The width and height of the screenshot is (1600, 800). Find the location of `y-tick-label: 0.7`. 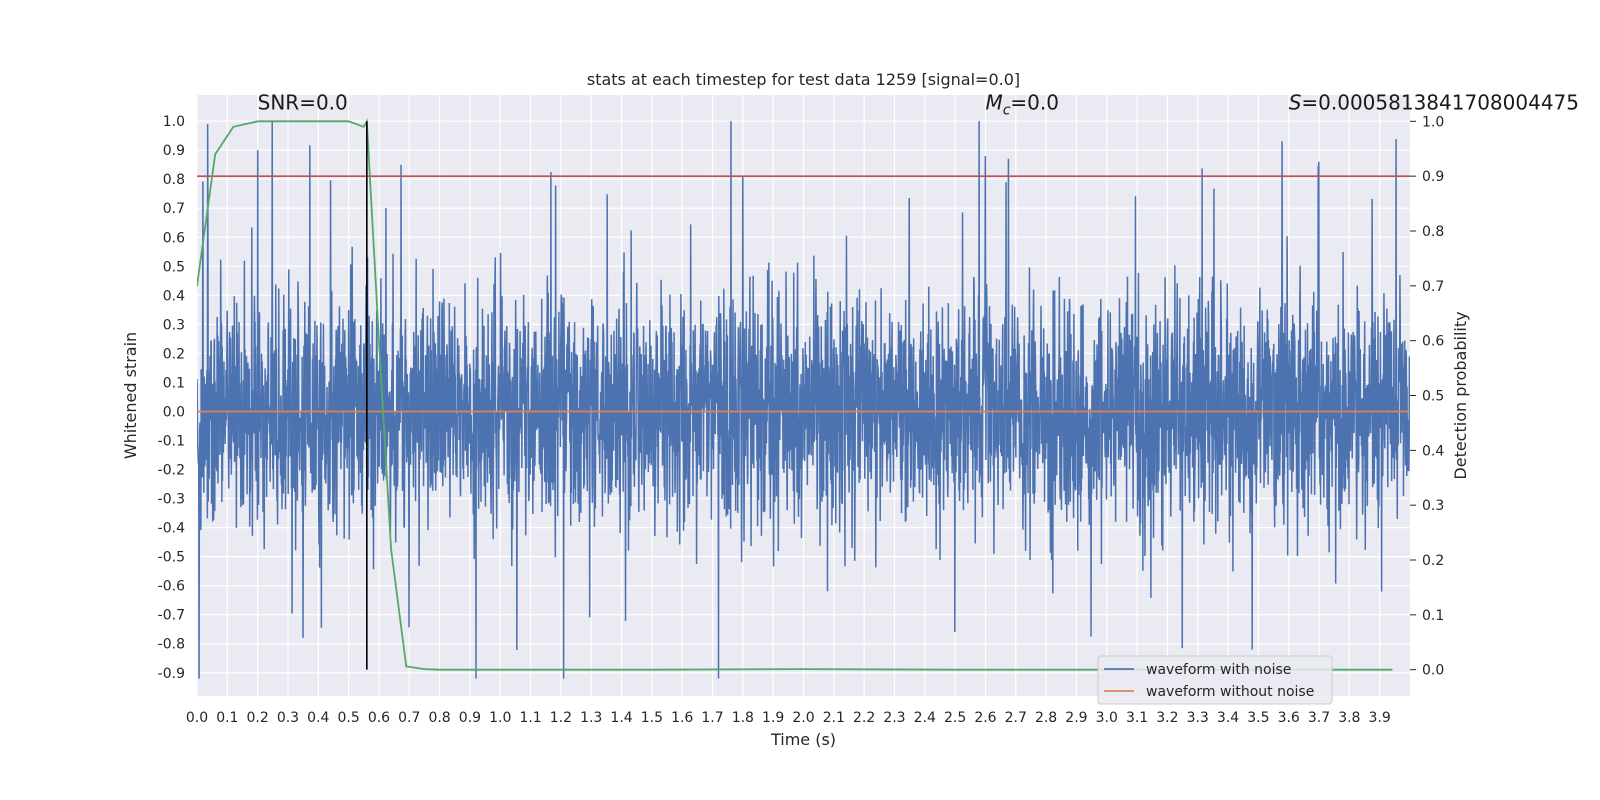

y-tick-label: 0.7 is located at coordinates (174, 209).